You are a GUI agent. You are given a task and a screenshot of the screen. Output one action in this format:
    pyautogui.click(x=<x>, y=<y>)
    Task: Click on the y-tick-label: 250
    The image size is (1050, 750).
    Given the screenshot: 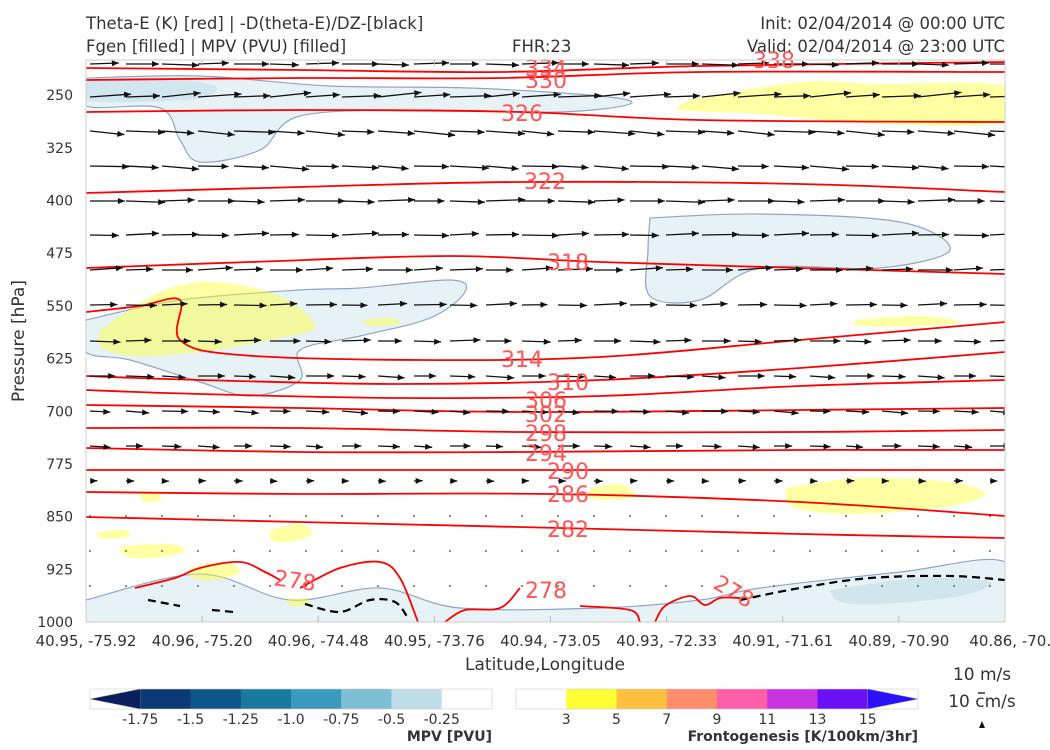 What is the action you would take?
    pyautogui.click(x=59, y=96)
    